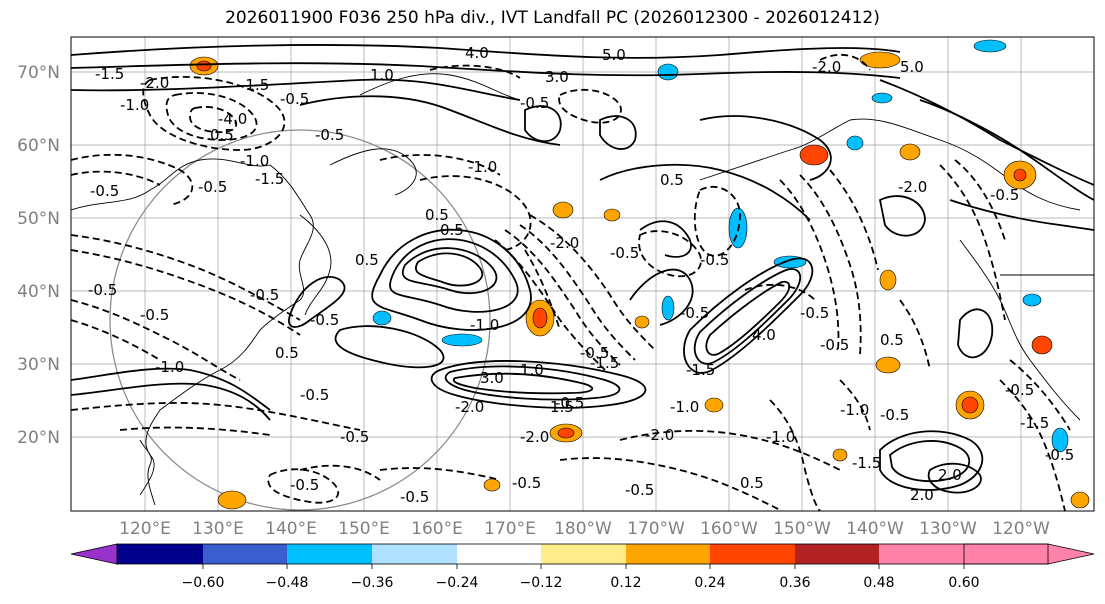 This screenshot has height=604, width=1105. What do you see at coordinates (38, 438) in the screenshot?
I see `lat-label: 20°N` at bounding box center [38, 438].